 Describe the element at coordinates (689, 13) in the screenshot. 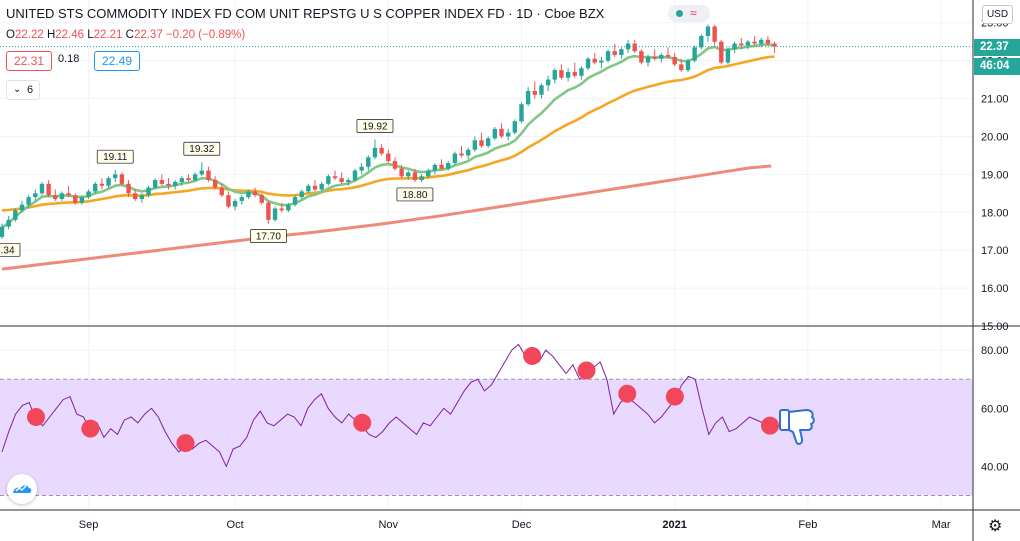

I see `status-pills: ≈` at that location.